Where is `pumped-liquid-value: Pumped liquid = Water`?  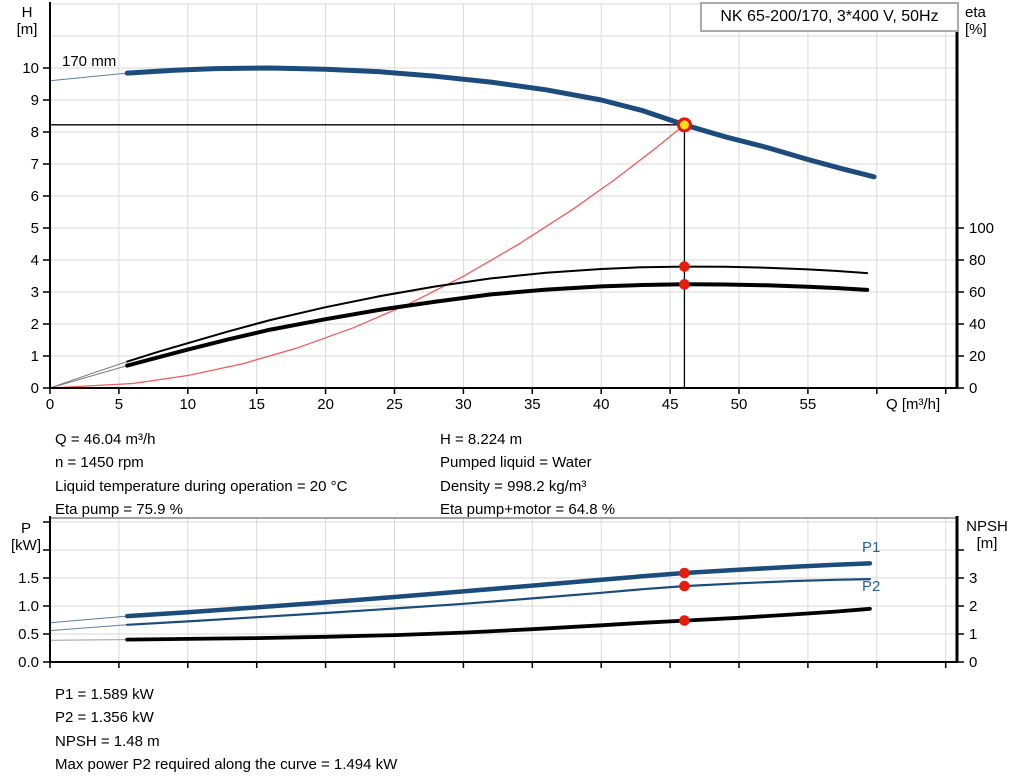
pumped-liquid-value: Pumped liquid = Water is located at coordinates (516, 463).